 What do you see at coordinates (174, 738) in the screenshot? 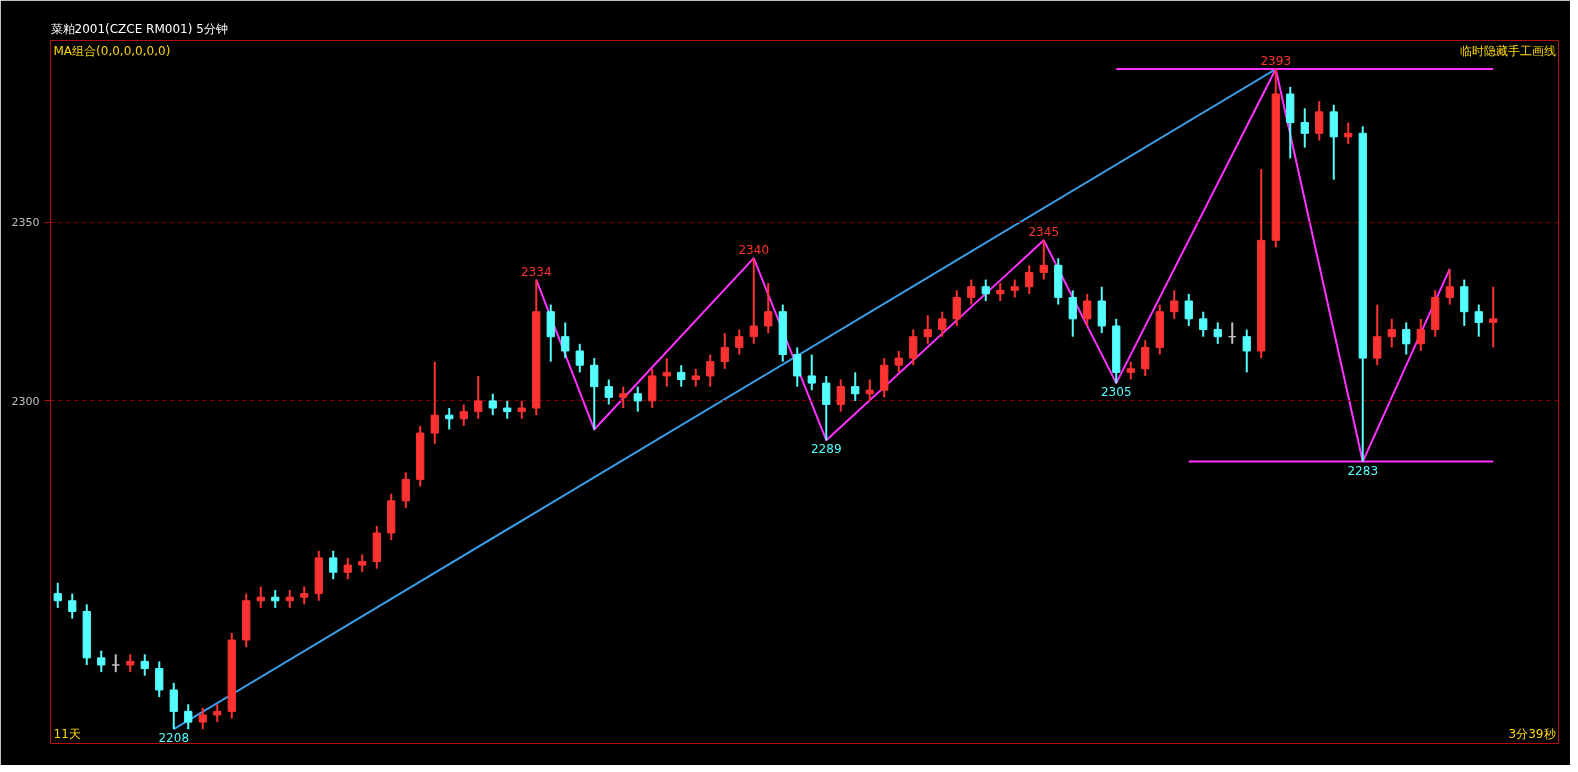
I see `annotation: 2208` at bounding box center [174, 738].